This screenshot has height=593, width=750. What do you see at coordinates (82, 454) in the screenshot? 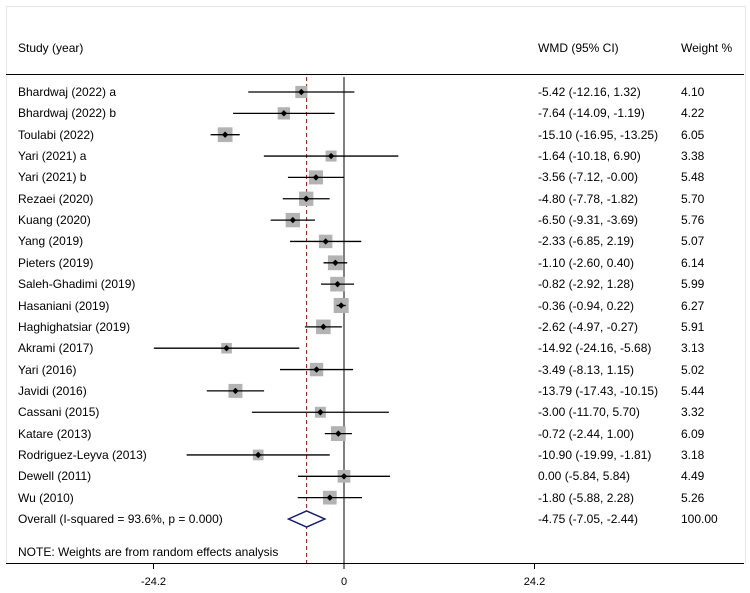
I see `study-label: Rodriguez-Leyva (2013)` at bounding box center [82, 454].